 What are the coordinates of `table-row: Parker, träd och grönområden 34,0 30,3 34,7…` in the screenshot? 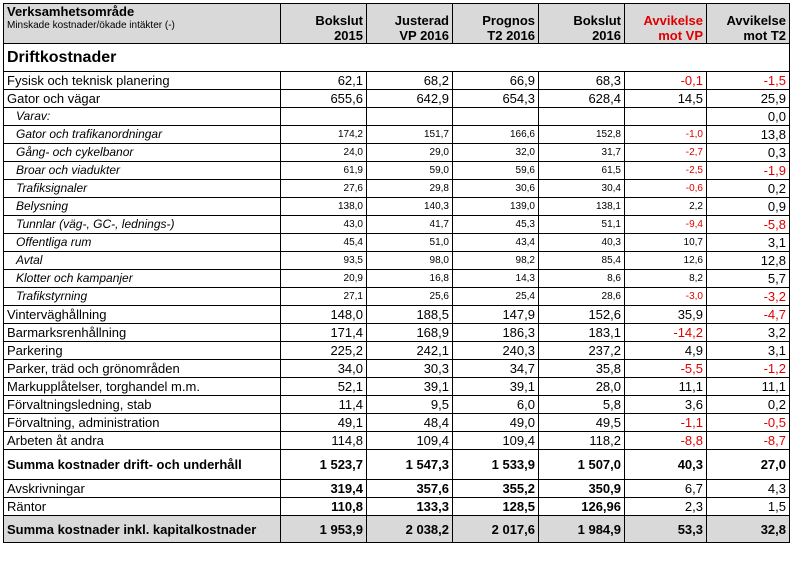 It's located at (396, 368).